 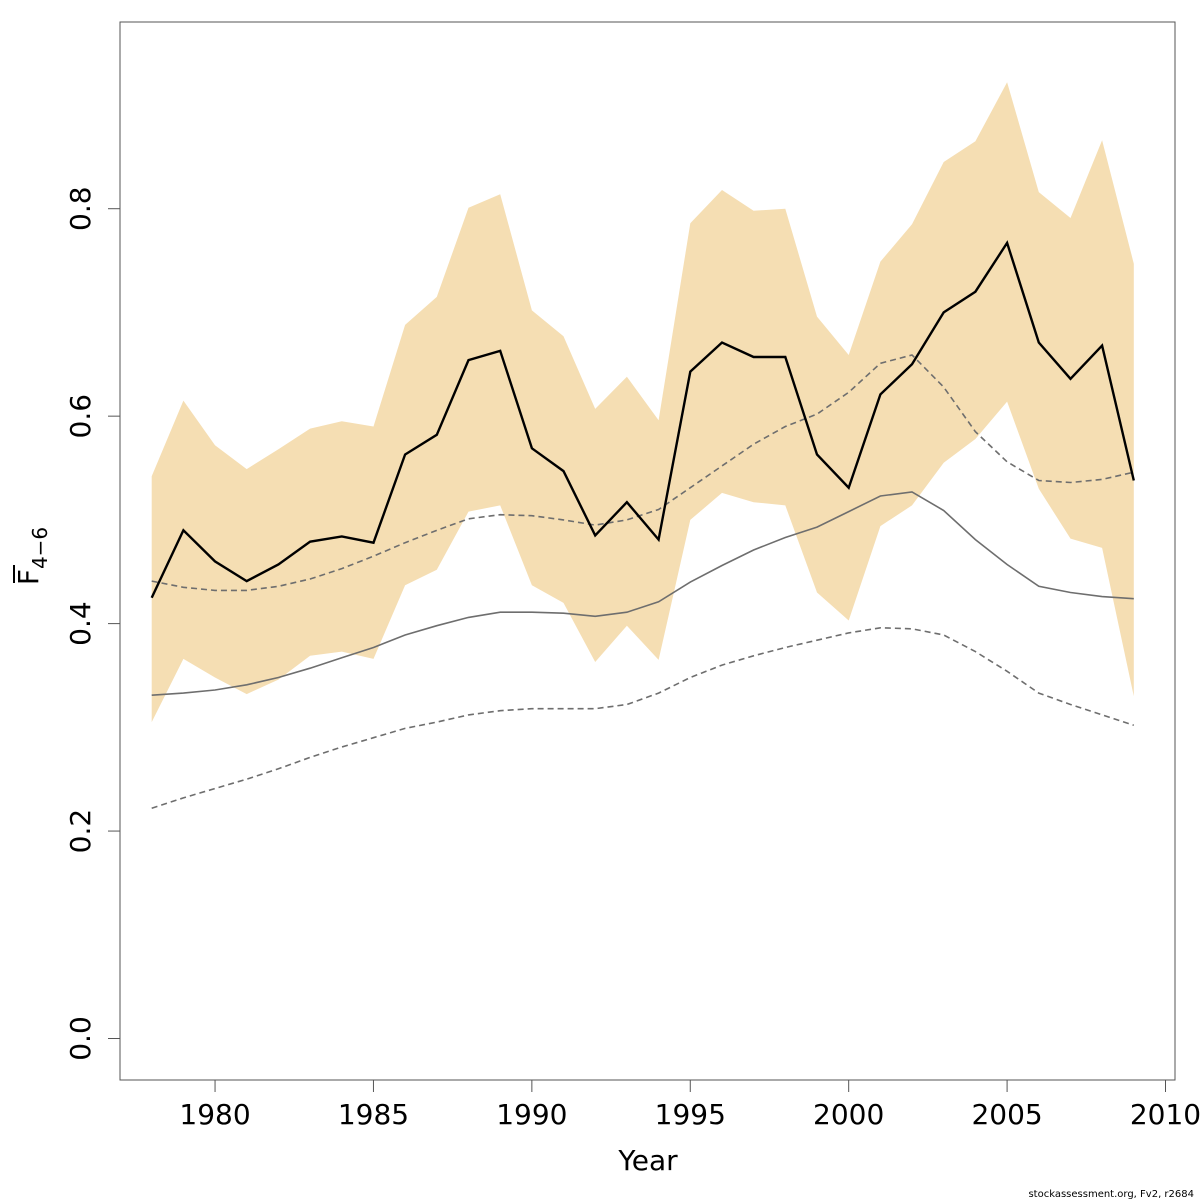 What do you see at coordinates (1111, 1194) in the screenshot?
I see `footer-credit: stockassessment.org, Fv2, r2684` at bounding box center [1111, 1194].